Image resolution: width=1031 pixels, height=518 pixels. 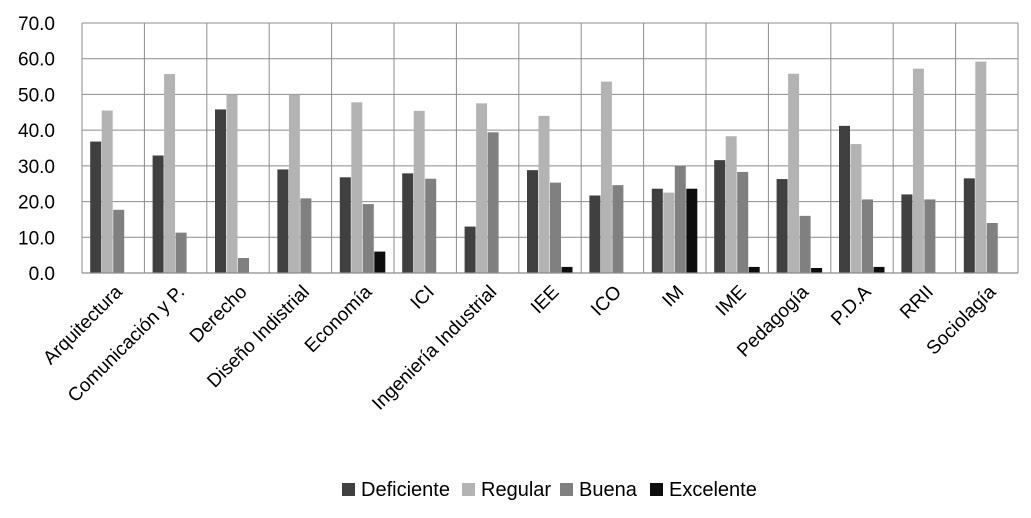 I want to click on legend-label: Deficiente, so click(x=405, y=490).